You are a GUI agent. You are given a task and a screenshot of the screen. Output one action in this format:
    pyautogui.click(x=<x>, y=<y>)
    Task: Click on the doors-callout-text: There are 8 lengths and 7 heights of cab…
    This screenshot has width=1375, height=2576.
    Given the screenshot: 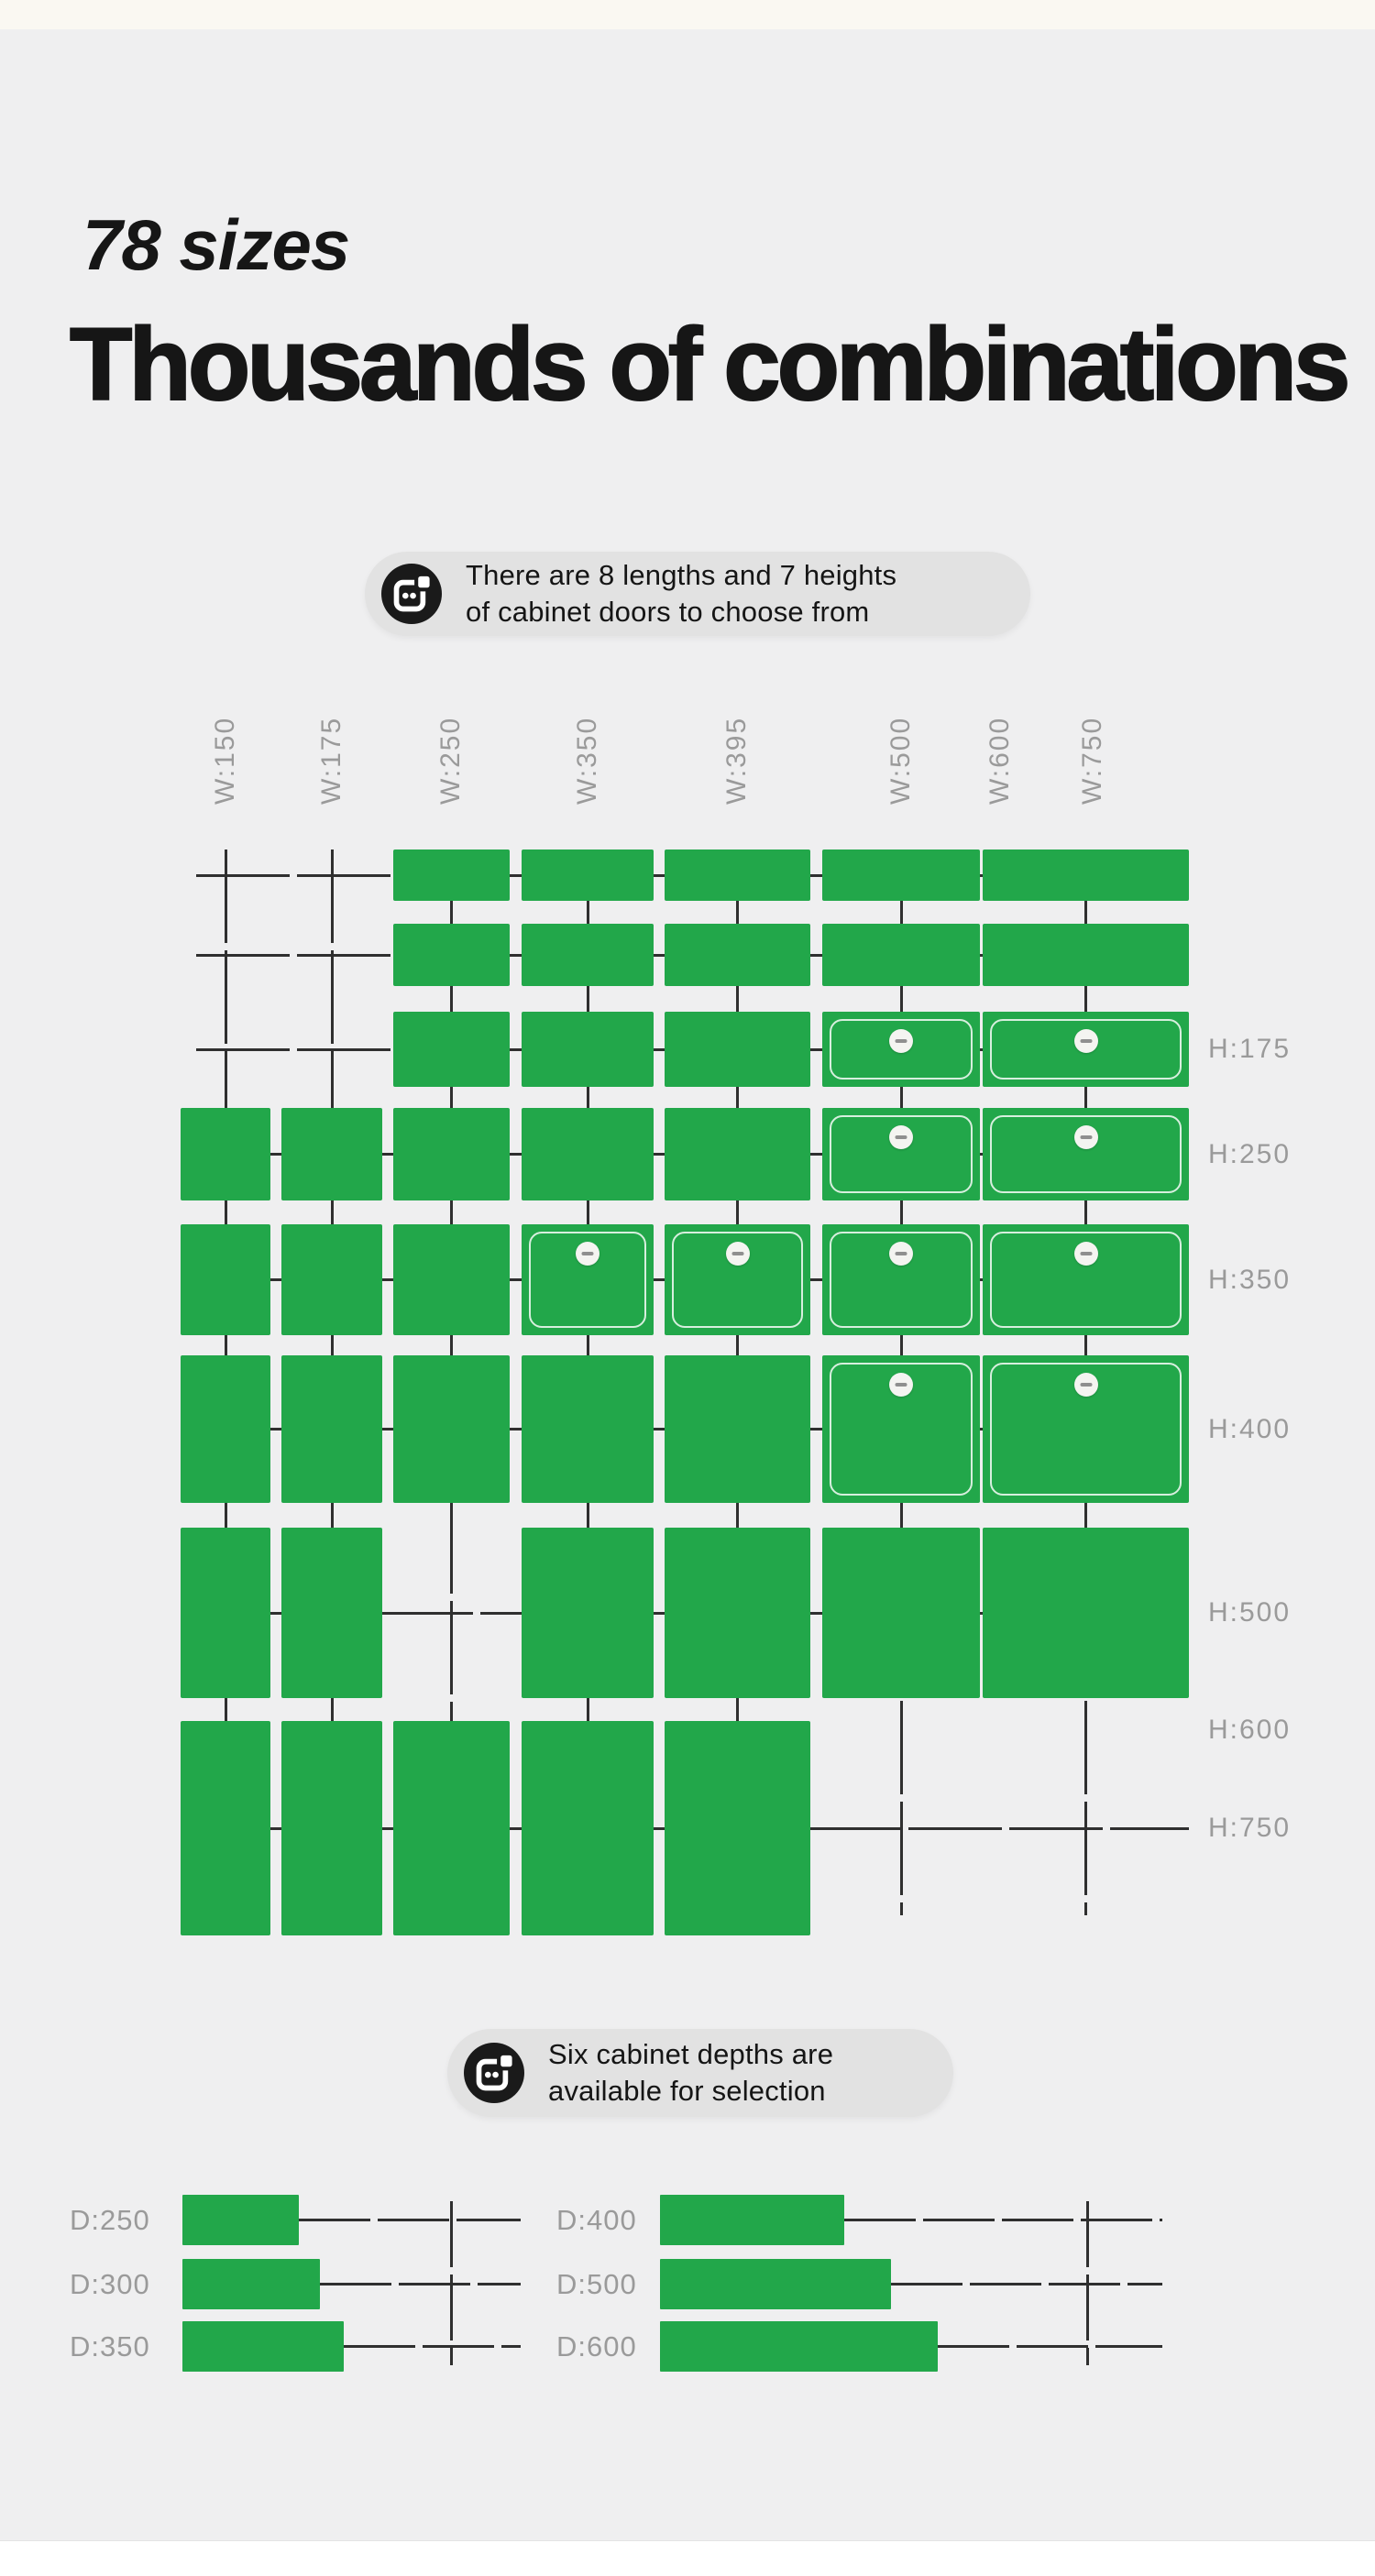 What is the action you would take?
    pyautogui.click(x=681, y=593)
    